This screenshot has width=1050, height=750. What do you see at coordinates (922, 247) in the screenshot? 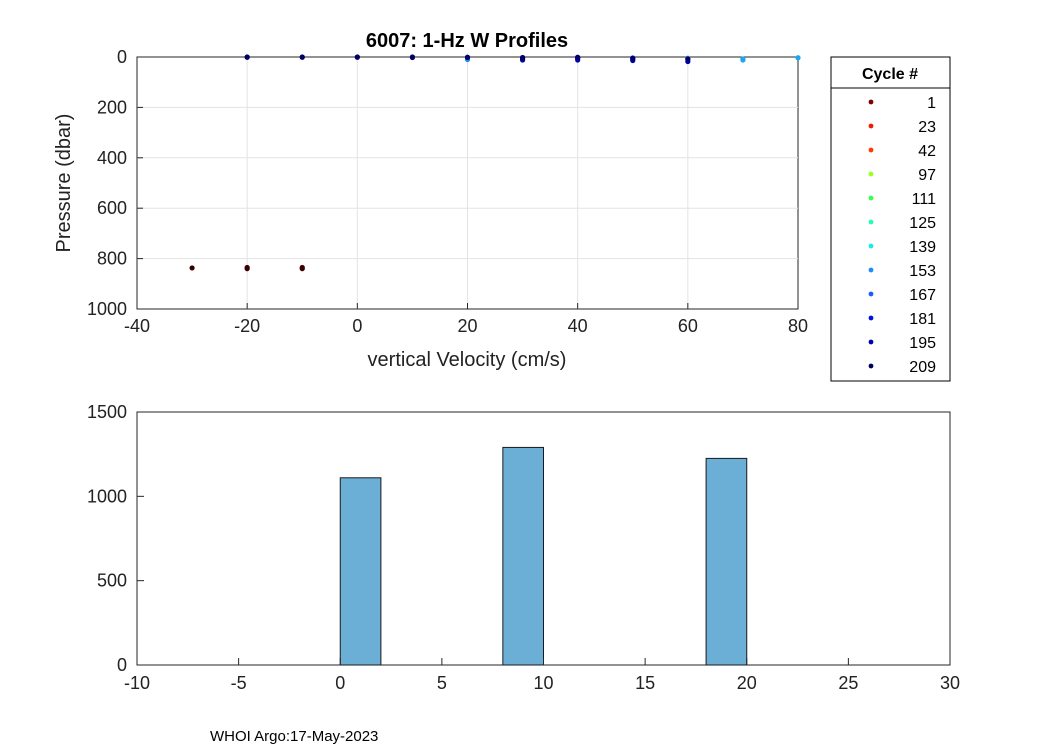
I see `legend-label-139: 139` at bounding box center [922, 247].